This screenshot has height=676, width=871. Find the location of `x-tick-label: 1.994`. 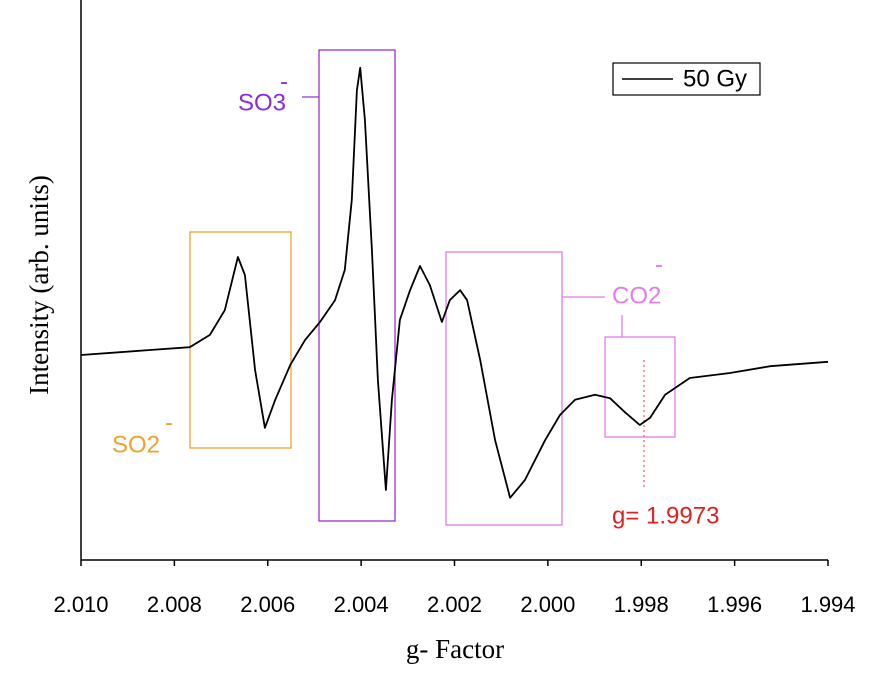

x-tick-label: 1.994 is located at coordinates (827, 604).